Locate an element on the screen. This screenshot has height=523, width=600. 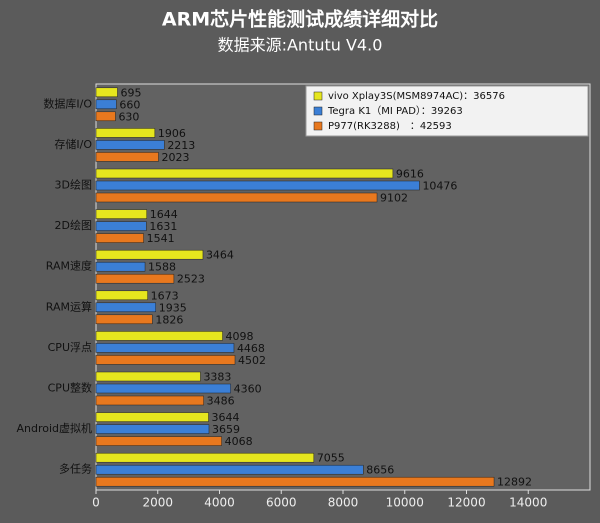
legend-label: P977(RK3288) ：42593 is located at coordinates (390, 126).